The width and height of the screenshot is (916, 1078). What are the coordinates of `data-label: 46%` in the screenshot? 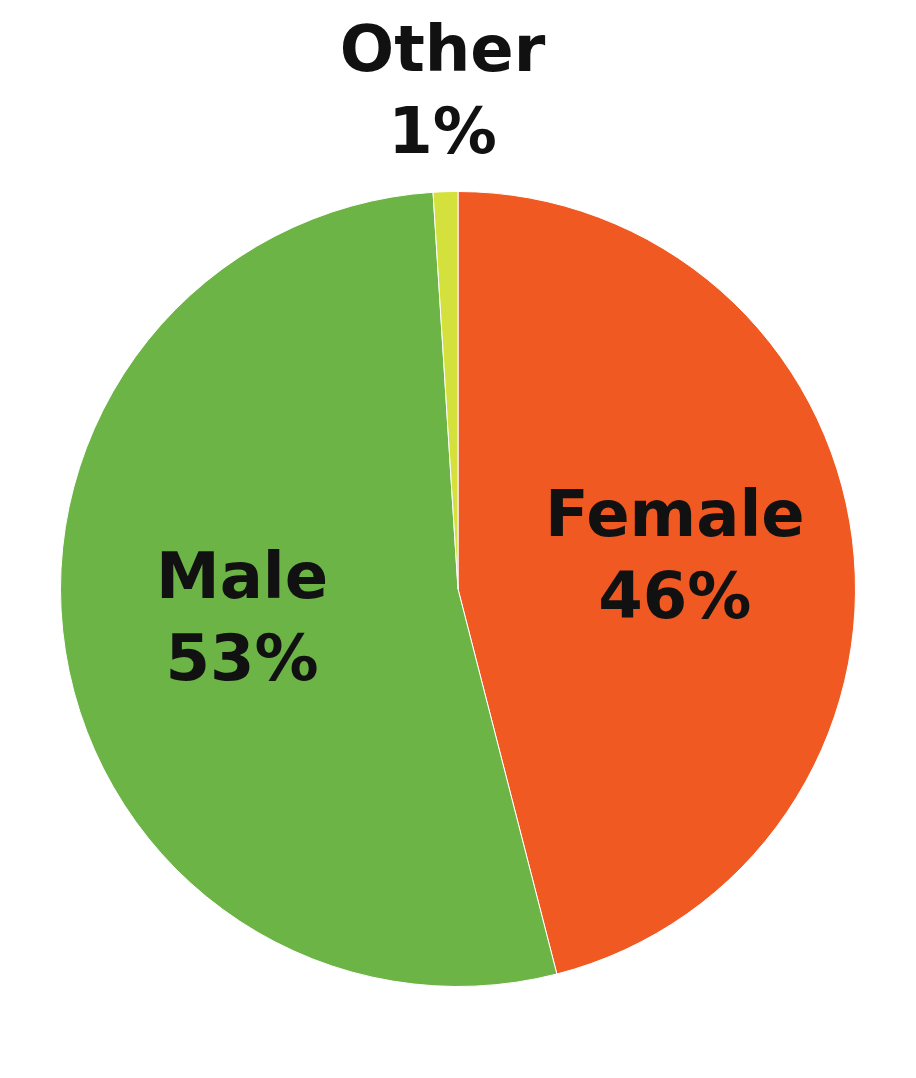 It's located at (675, 596).